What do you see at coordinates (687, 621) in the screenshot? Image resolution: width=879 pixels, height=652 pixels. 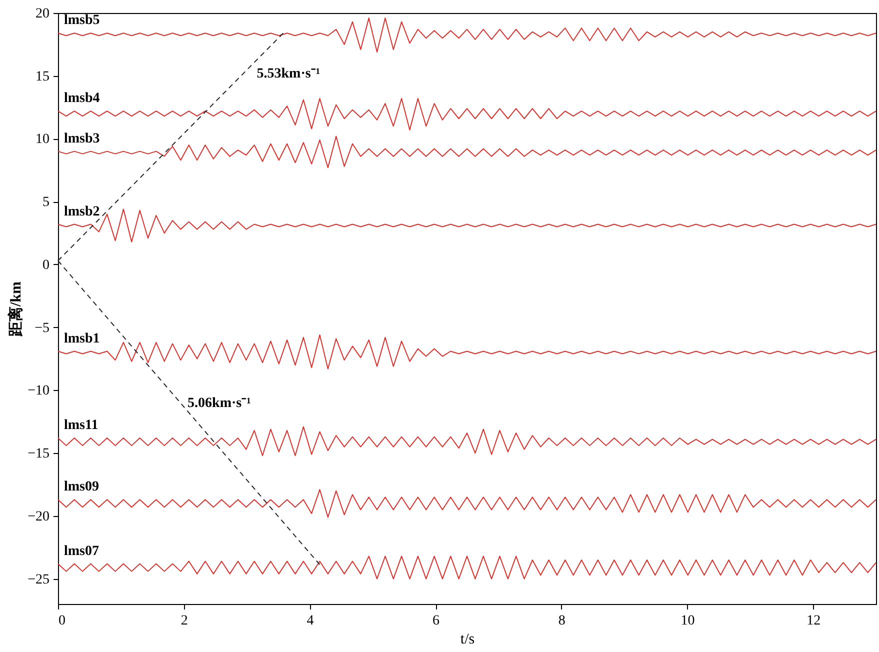 I see `x-tick-label: 10` at bounding box center [687, 621].